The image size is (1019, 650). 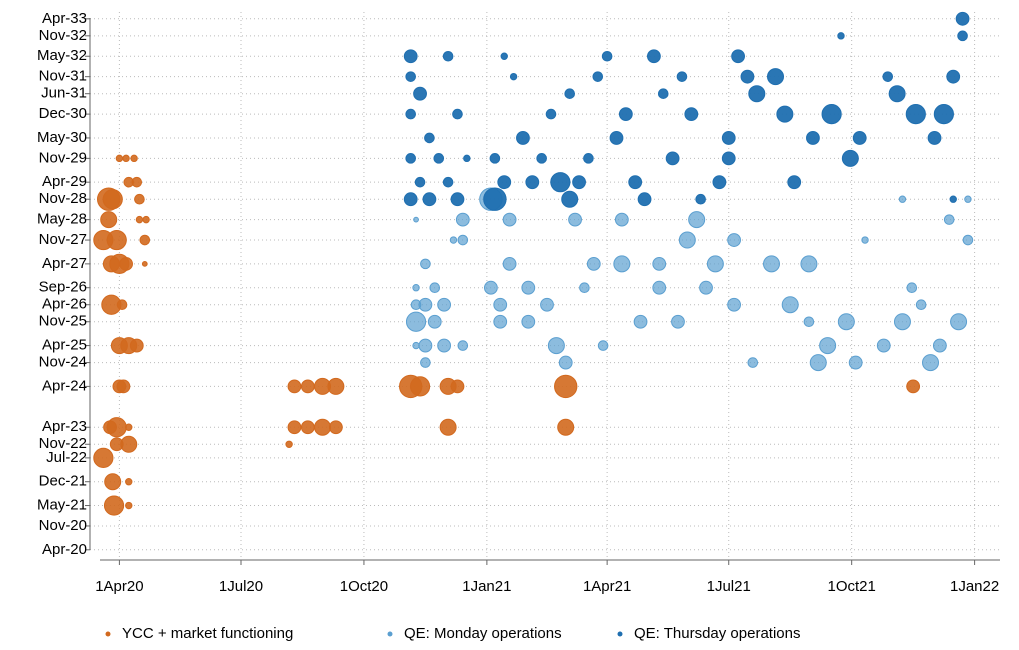 I want to click on y-tick-label: Dec-30, so click(x=63, y=113).